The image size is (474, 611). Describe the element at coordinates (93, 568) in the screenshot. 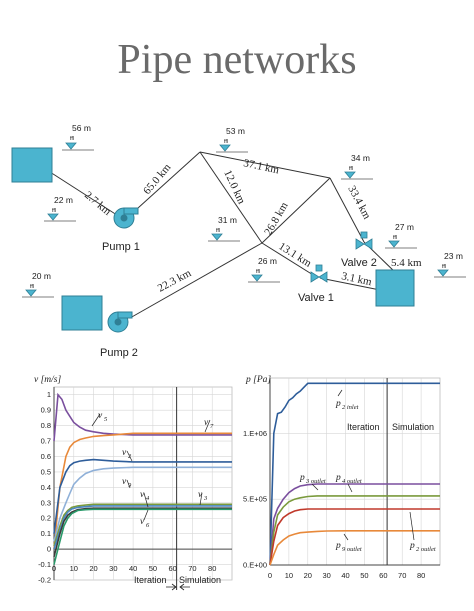

I see `x-tick-label: 20` at that location.